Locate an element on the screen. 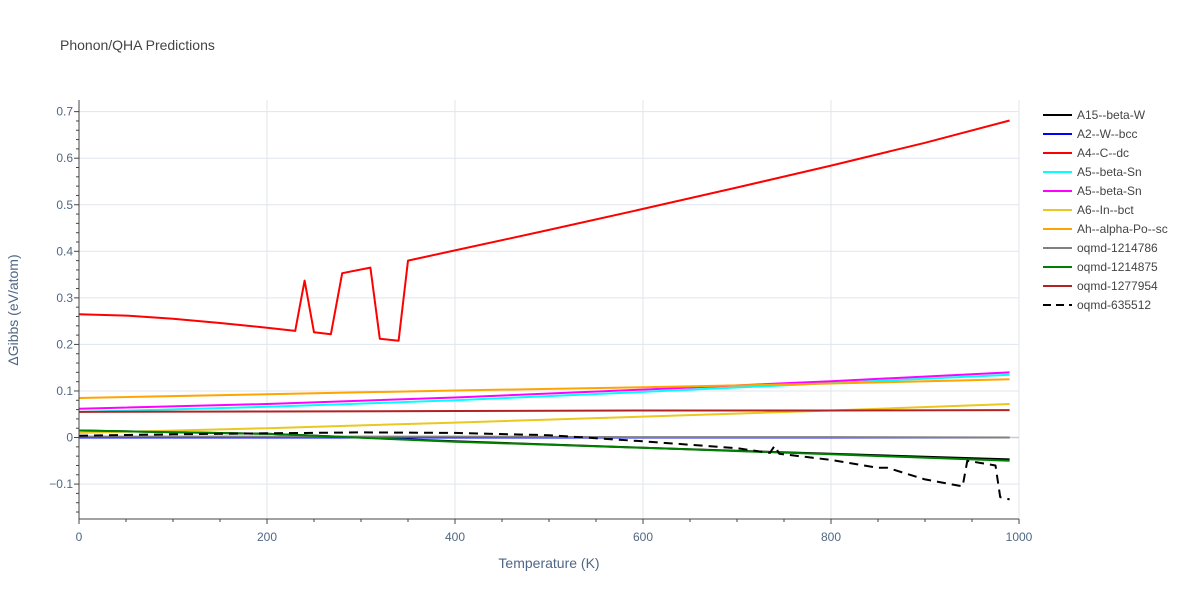  y-tick-label: 0.4 is located at coordinates (64, 251).